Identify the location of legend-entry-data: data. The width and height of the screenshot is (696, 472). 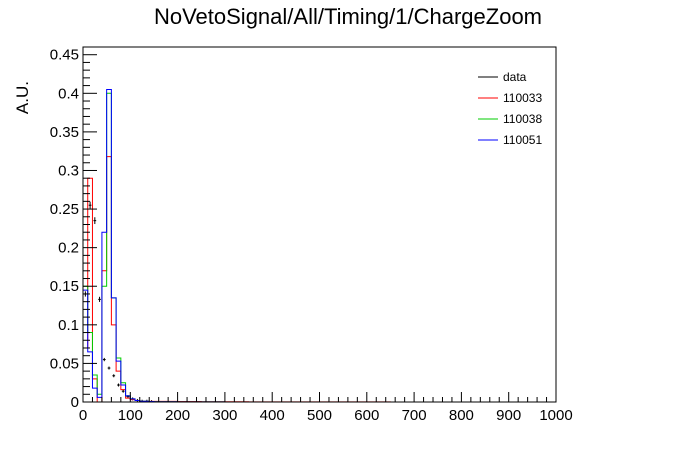
(502, 77).